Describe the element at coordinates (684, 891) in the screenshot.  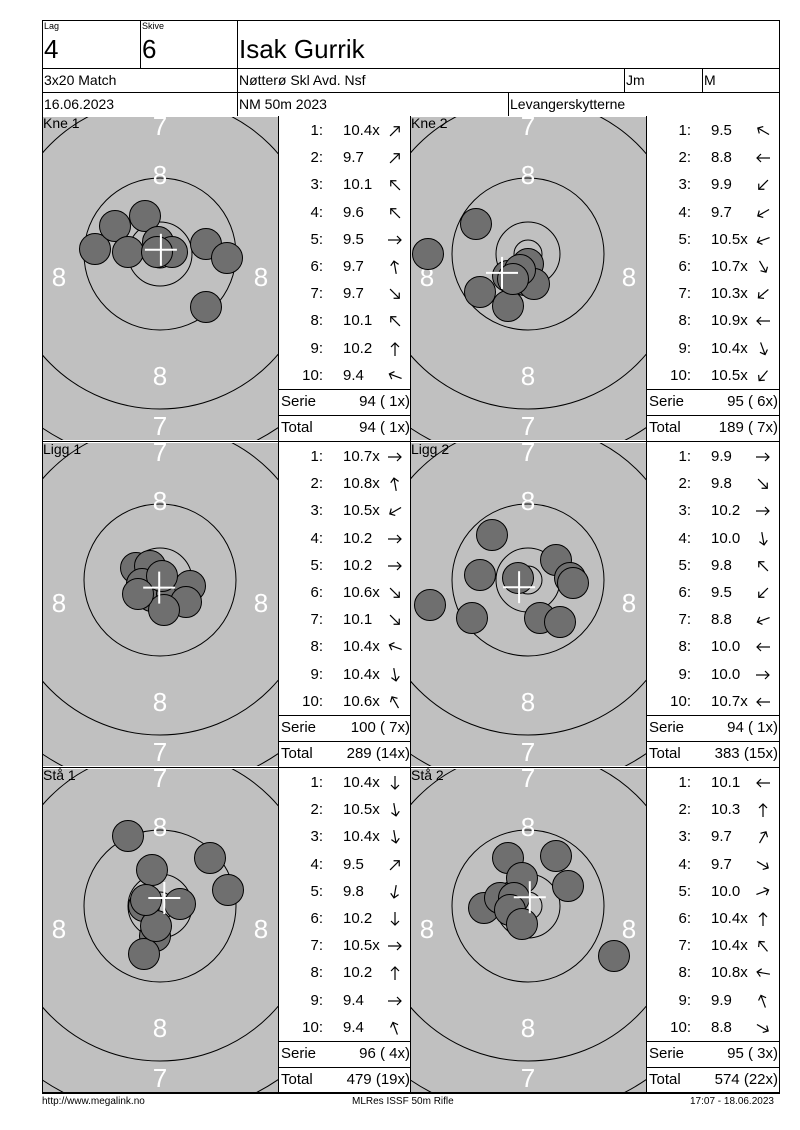
I see `shot-number: 5:` at that location.